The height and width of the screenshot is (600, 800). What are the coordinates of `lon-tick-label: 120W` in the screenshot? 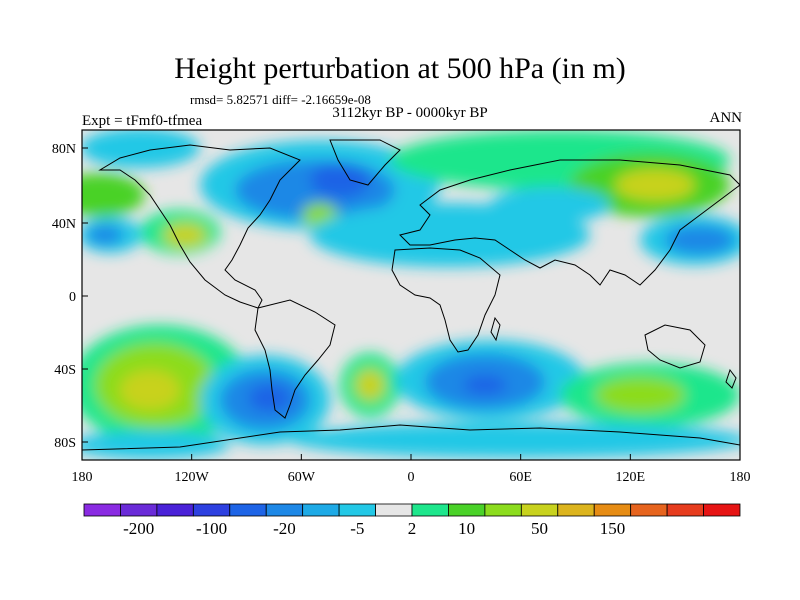 It's located at (192, 477).